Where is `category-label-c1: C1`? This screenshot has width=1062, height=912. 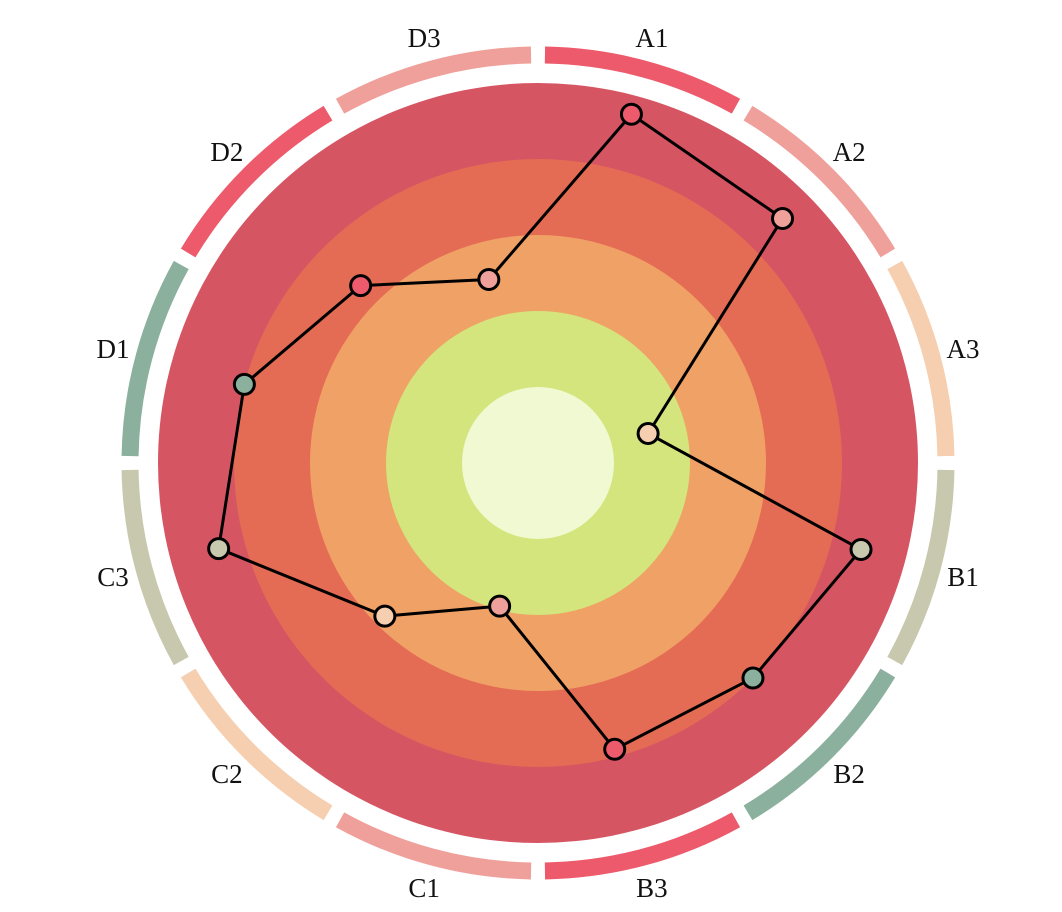 category-label-c1: C1 is located at coordinates (424, 888).